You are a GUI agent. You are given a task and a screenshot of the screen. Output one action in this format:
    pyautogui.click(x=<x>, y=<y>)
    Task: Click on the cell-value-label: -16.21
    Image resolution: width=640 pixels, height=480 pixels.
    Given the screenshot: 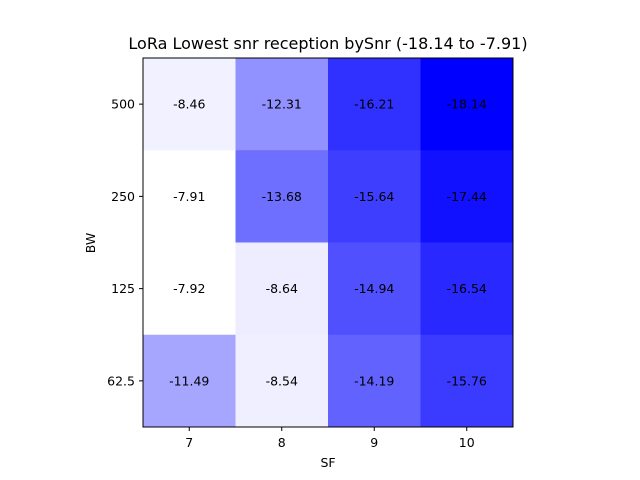 What is the action you would take?
    pyautogui.click(x=374, y=104)
    